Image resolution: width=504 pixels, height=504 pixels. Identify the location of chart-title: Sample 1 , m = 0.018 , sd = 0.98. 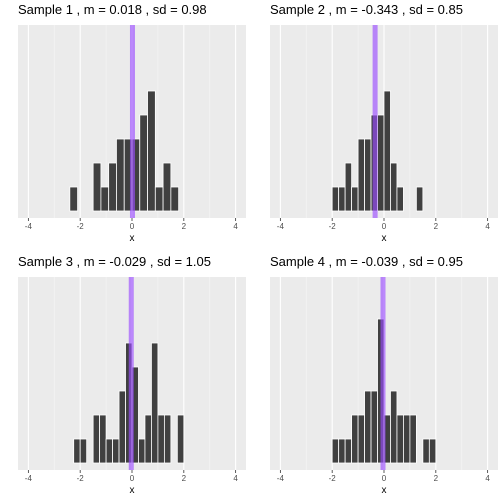
(112, 9).